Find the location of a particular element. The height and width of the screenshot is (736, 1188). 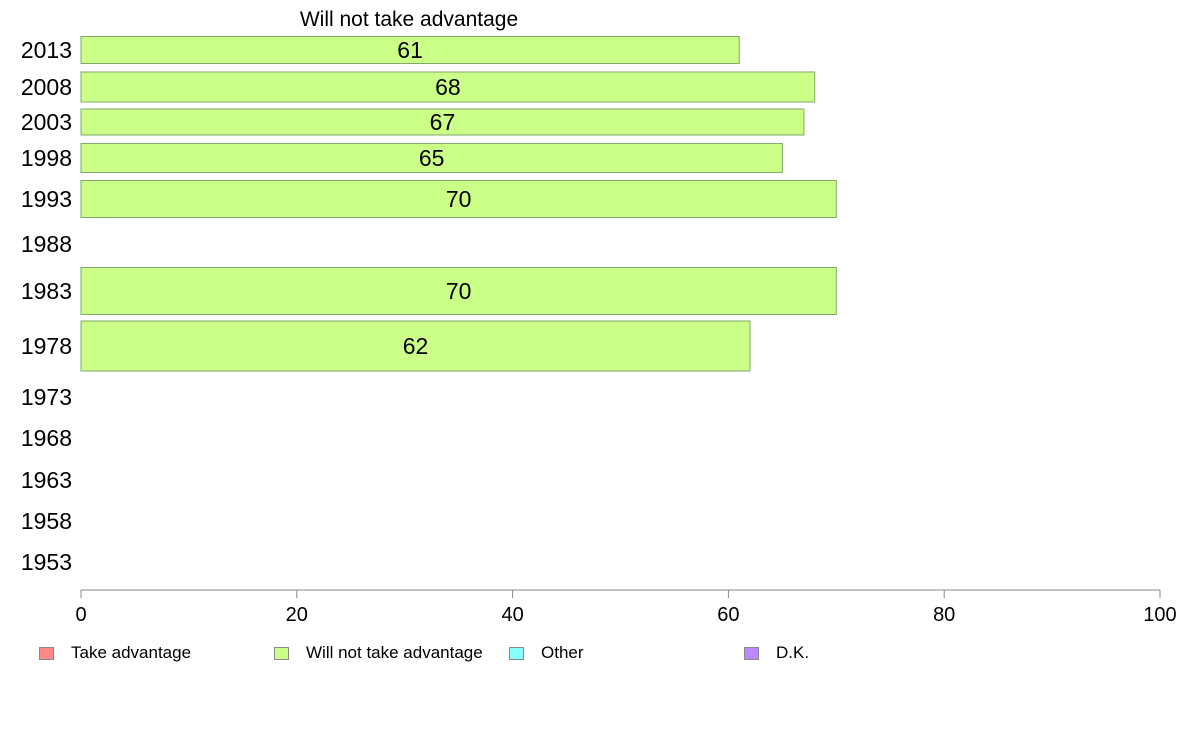

y-category-label: 1988 is located at coordinates (46, 244).